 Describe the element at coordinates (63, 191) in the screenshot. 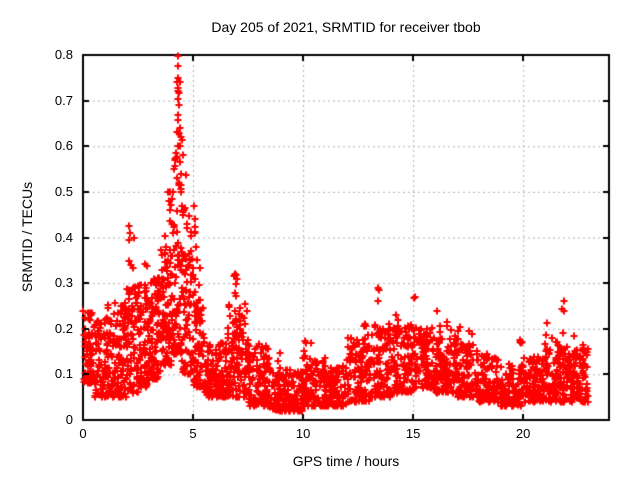

I see `y-tick-label: 0.5` at that location.